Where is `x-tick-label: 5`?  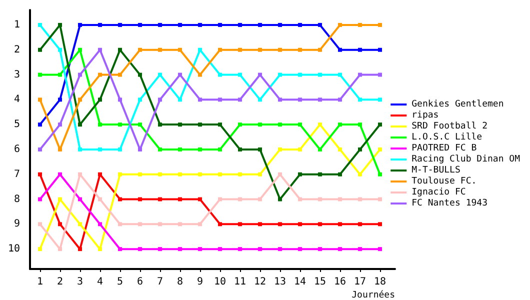 x-tick-label: 5 is located at coordinates (120, 282).